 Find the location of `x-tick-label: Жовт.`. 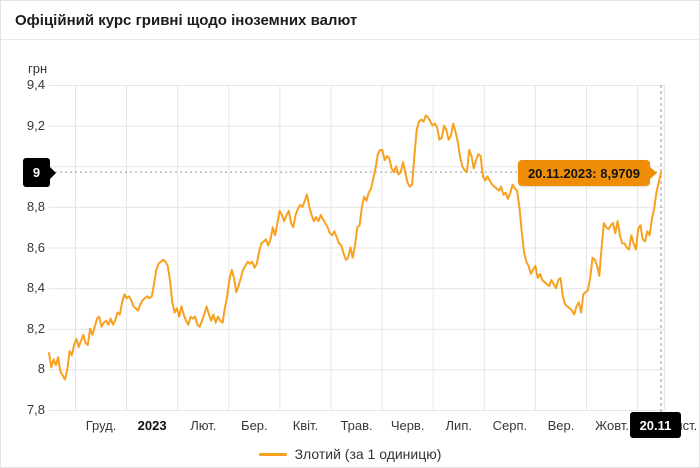

x-tick-label: Жовт. is located at coordinates (612, 425).